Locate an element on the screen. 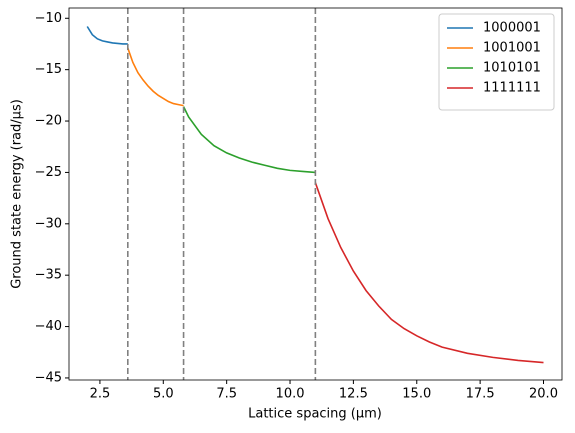 Image resolution: width=575 pixels, height=433 pixels. x-tick-label: 15.0 is located at coordinates (416, 394).